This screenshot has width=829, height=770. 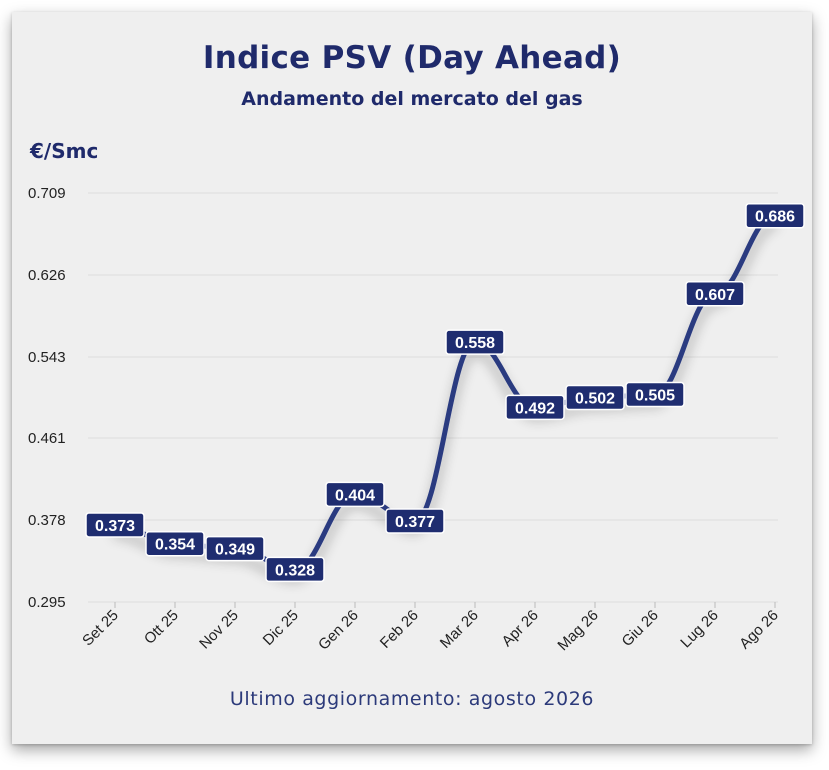 What do you see at coordinates (47, 357) in the screenshot?
I see `y-tick-label: 0.543` at bounding box center [47, 357].